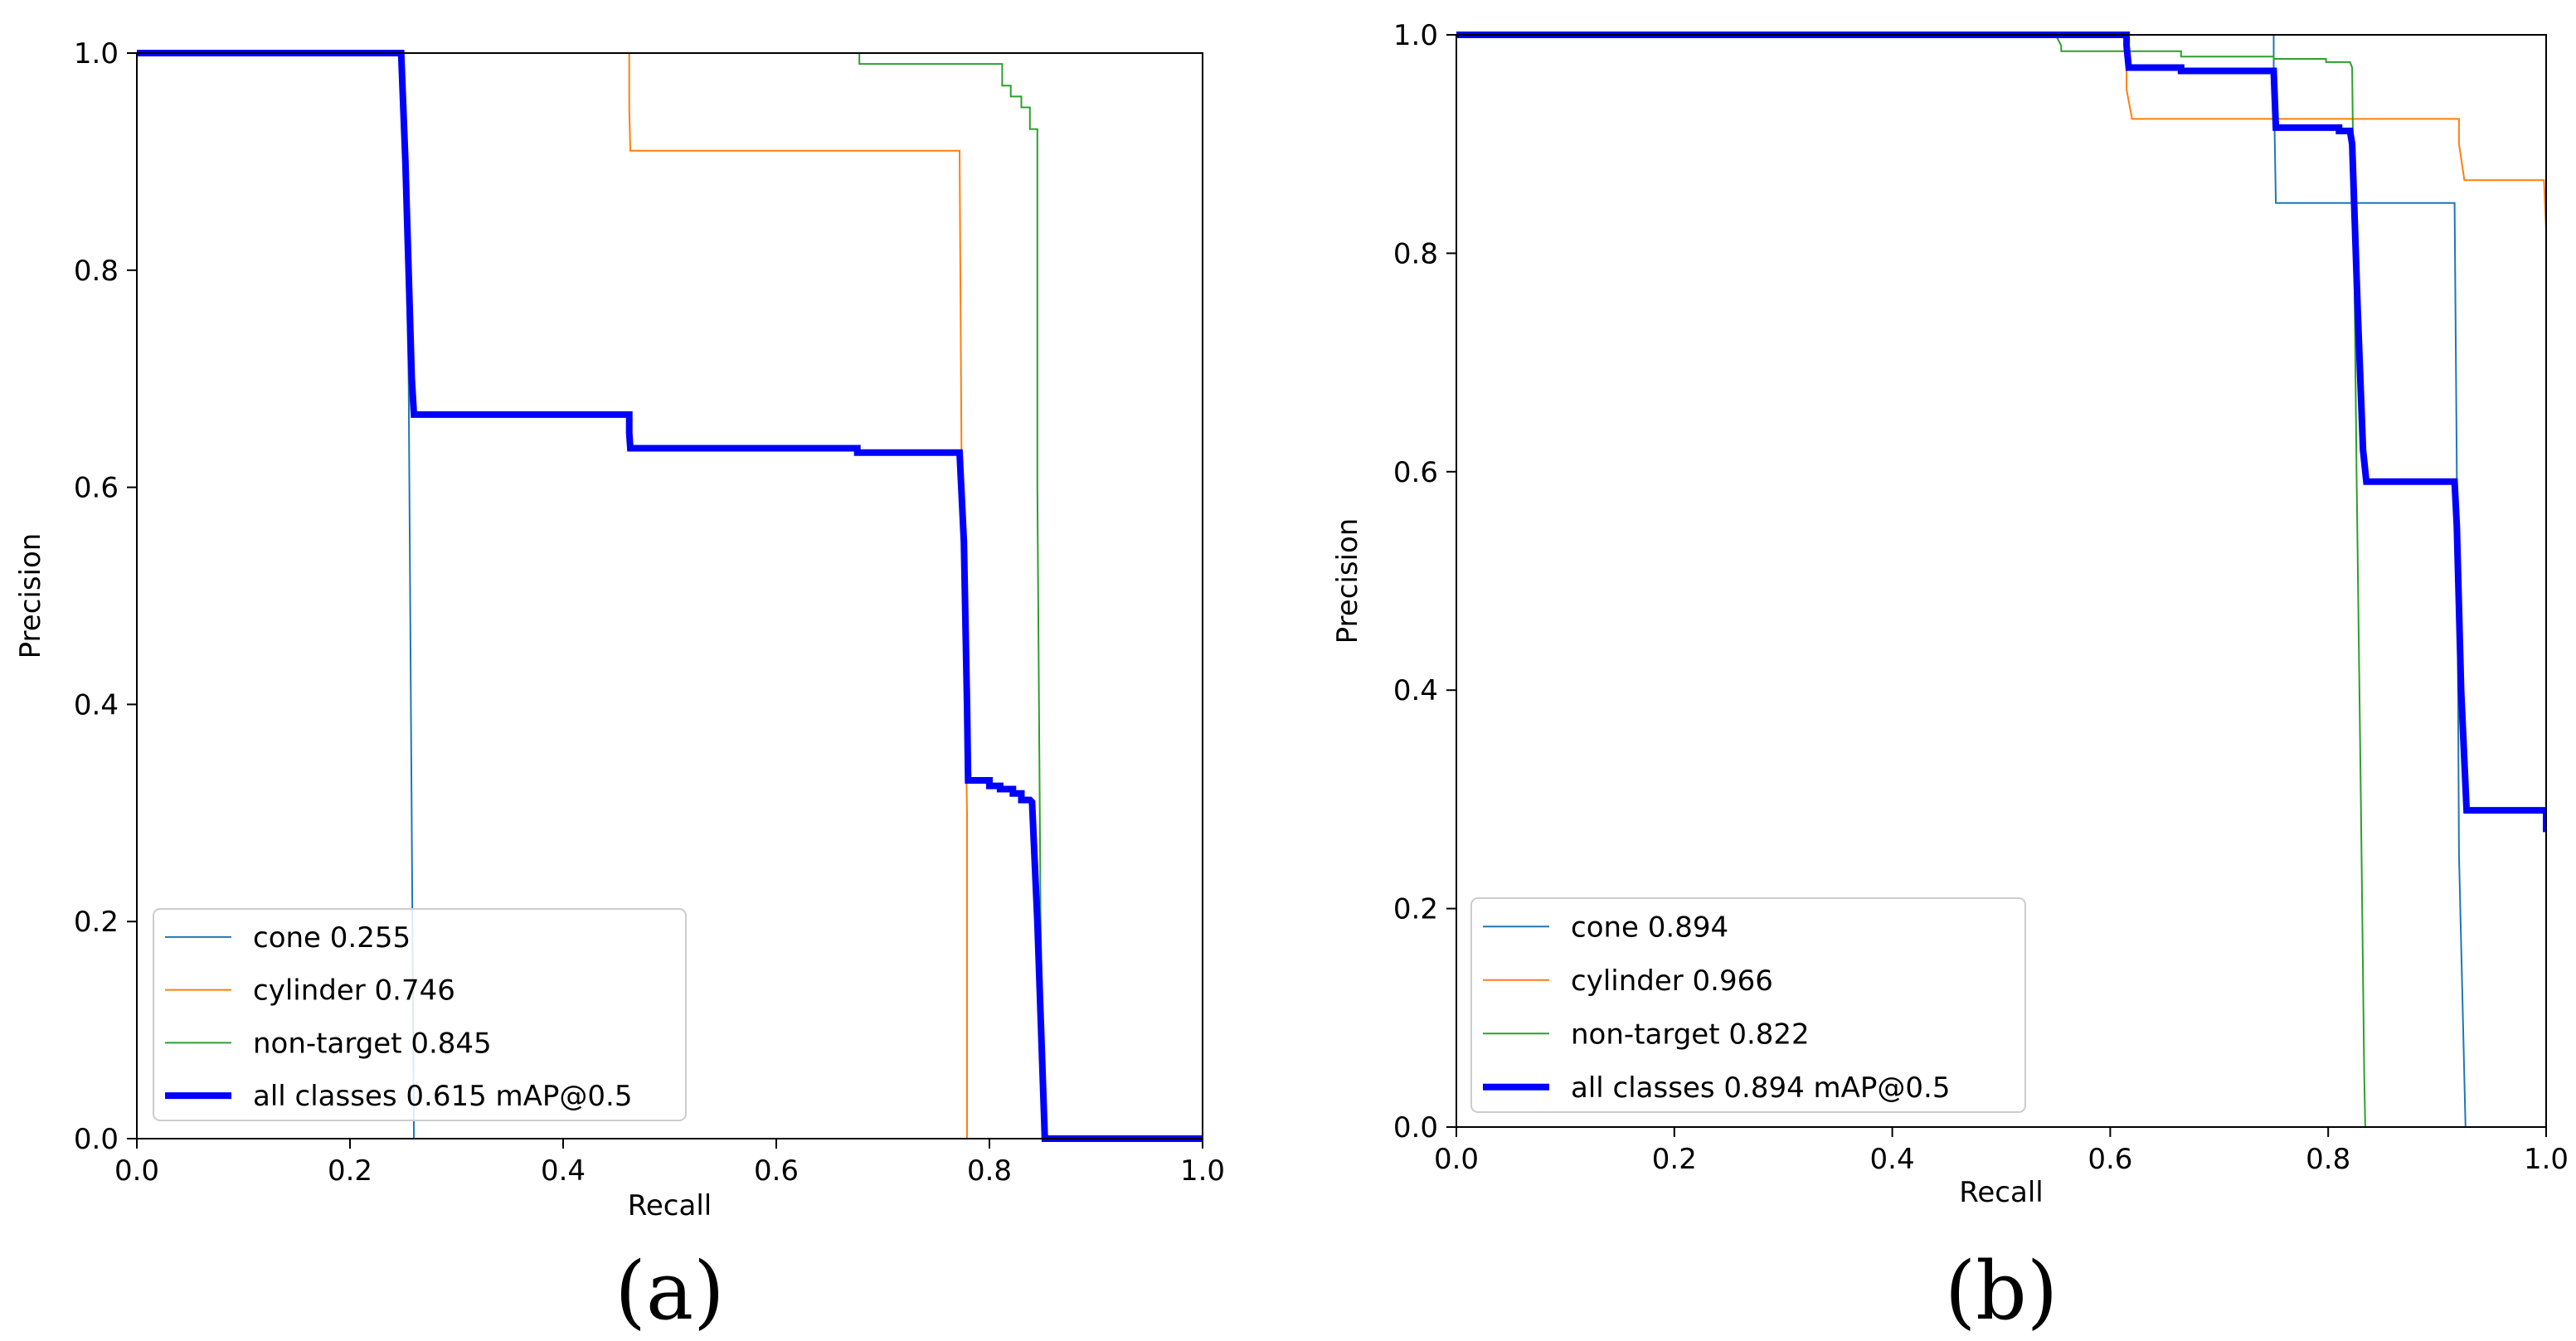 The image size is (2576, 1341). Describe the element at coordinates (442, 1096) in the screenshot. I see `legend-entry-label: all classes 0.615 mAP@0.5` at that location.